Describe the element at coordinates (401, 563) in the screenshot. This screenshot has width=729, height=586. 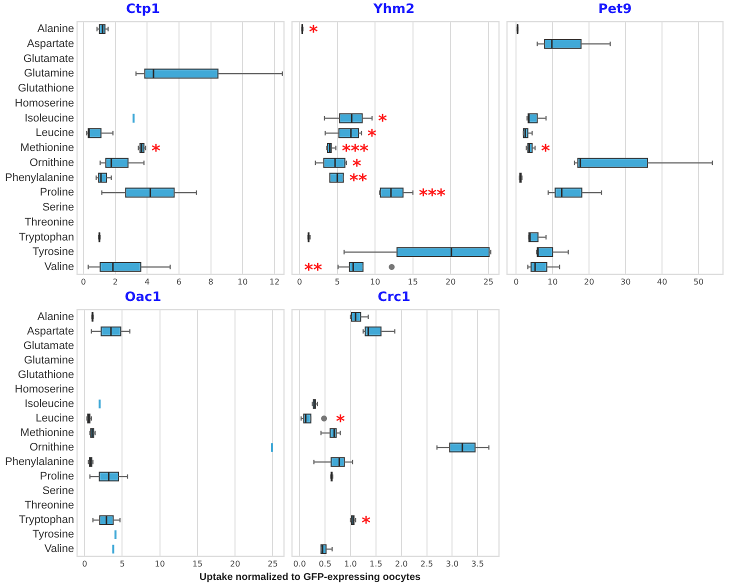
I see `x-tick-label: 2.0` at that location.